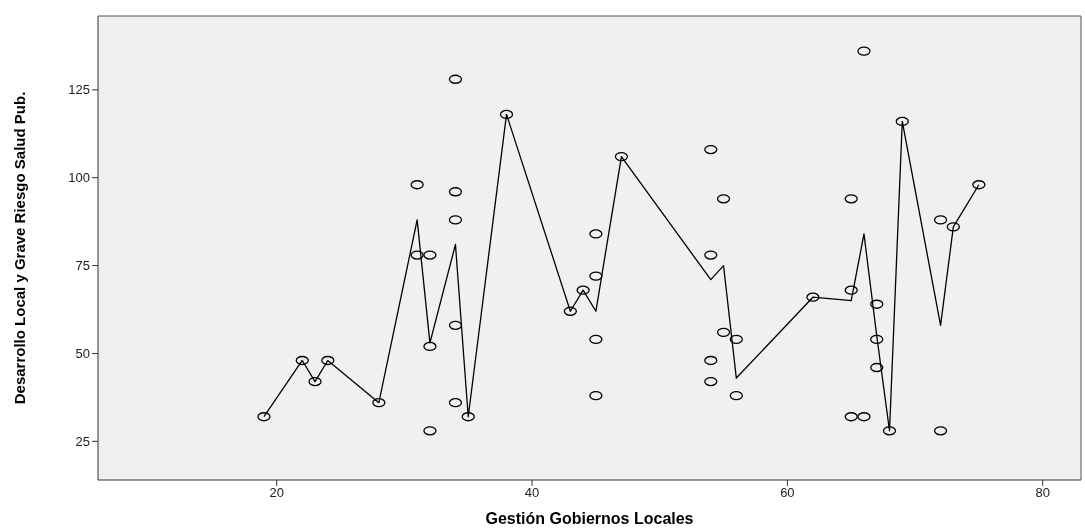 The height and width of the screenshot is (528, 1085). I want to click on y-tick-label: 125, so click(79, 90).